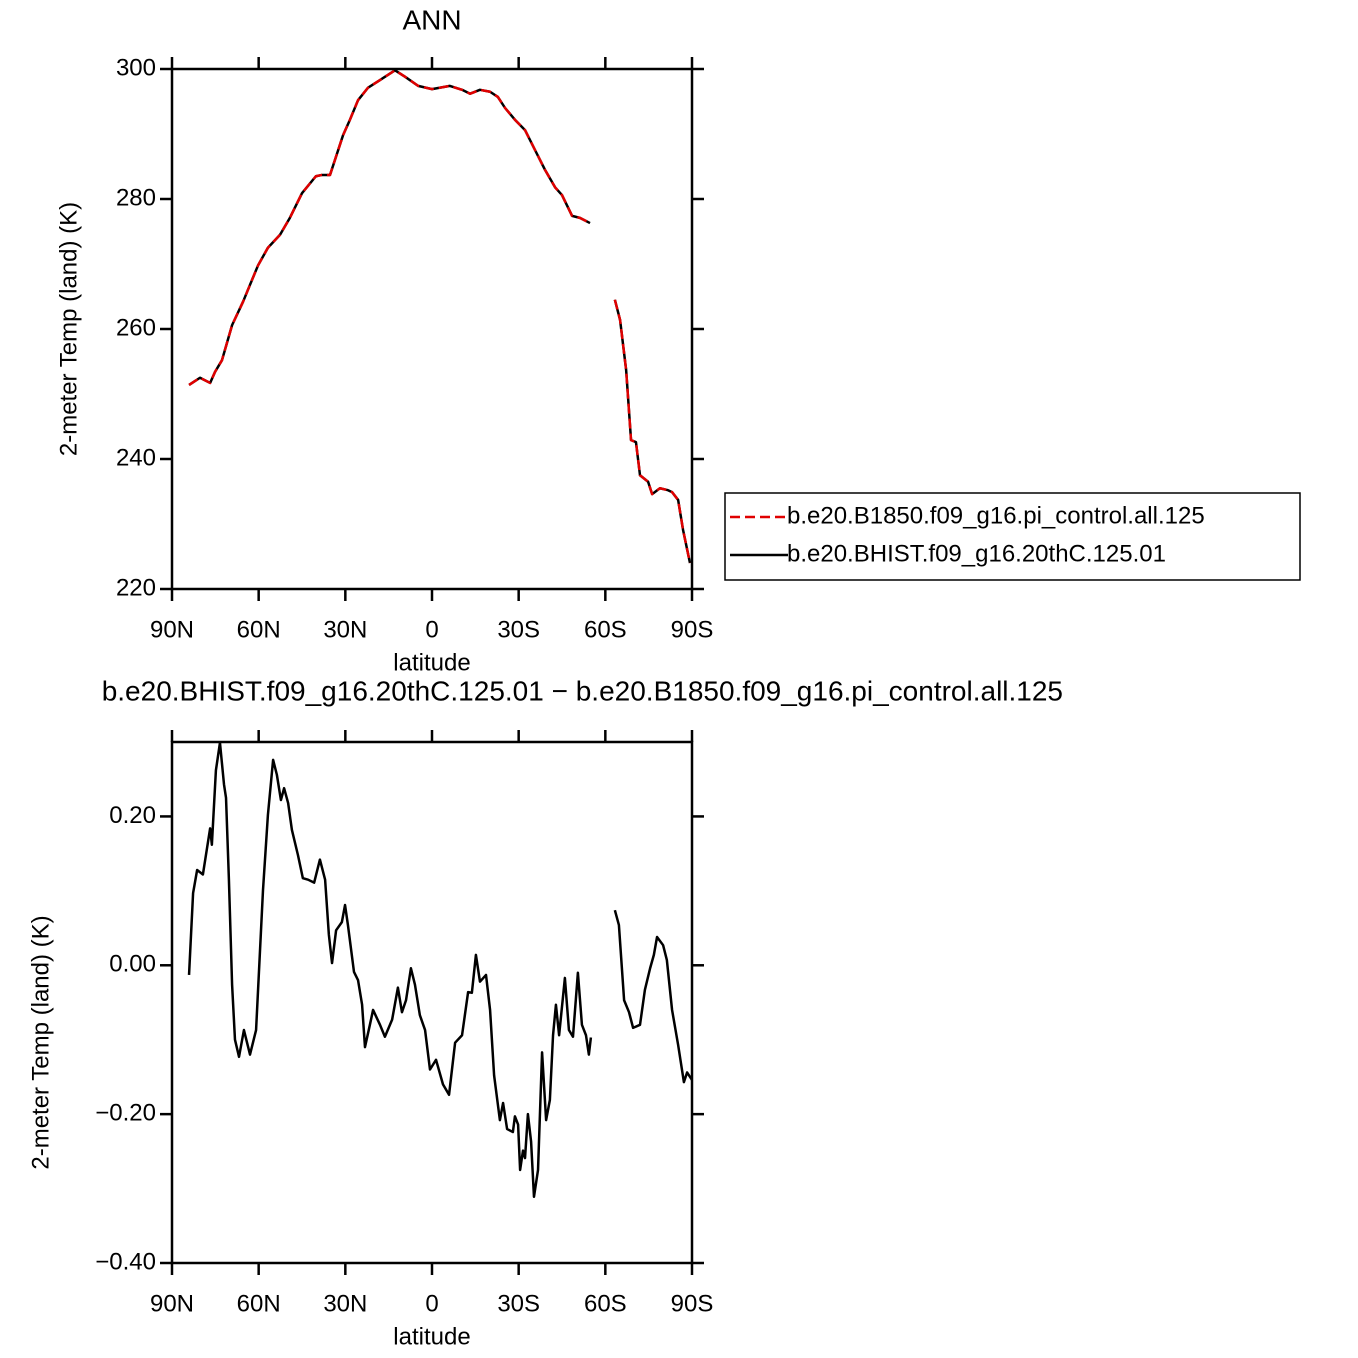  Describe the element at coordinates (136, 197) in the screenshot. I see `y-tick-label: 280` at that location.